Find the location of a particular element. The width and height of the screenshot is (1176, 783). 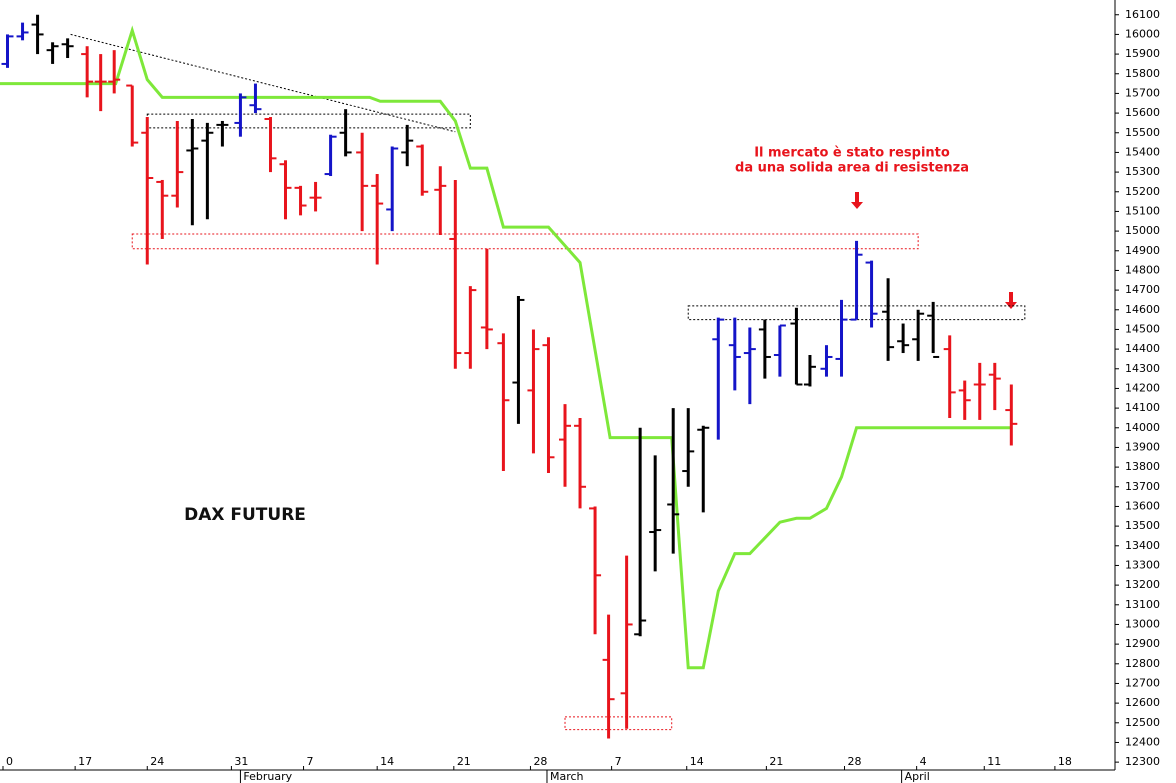

annotation: da una solida area di resistenza is located at coordinates (852, 168).